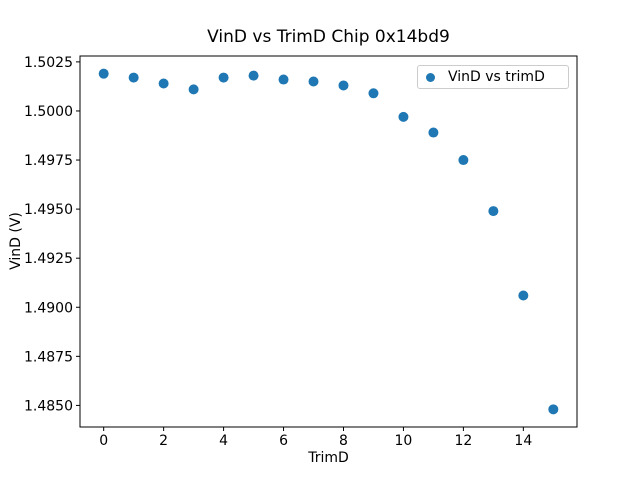 The width and height of the screenshot is (640, 480). What do you see at coordinates (48, 406) in the screenshot?
I see `y-tick-label: 1.4850` at bounding box center [48, 406].